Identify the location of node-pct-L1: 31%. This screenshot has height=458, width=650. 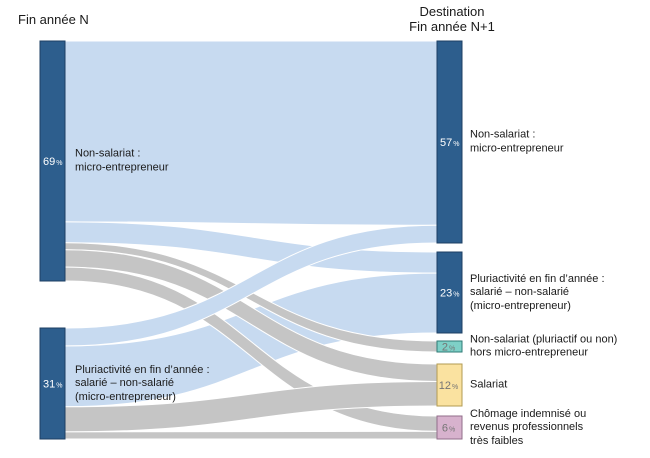
(52, 385).